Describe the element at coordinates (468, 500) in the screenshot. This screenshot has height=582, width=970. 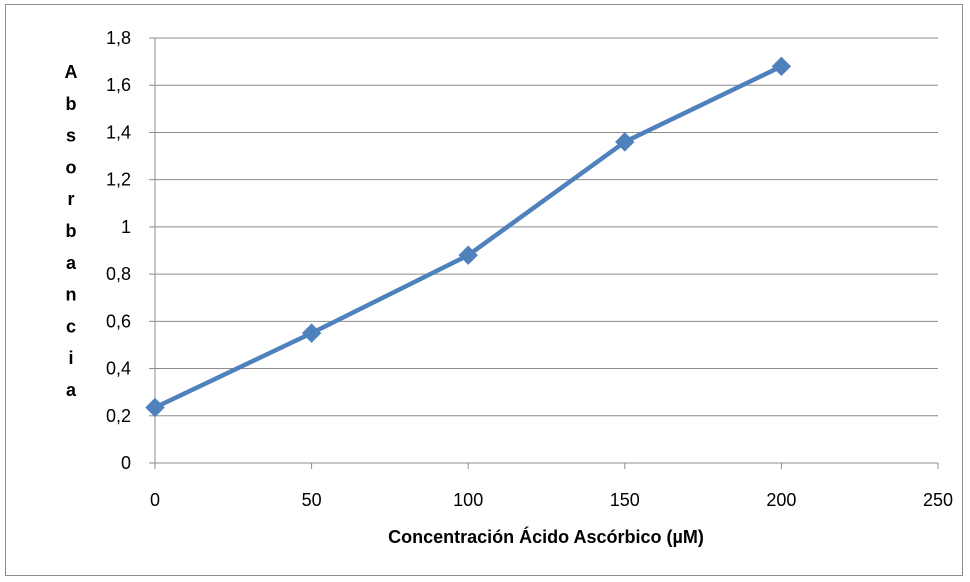
I see `x-tick-label: 100` at that location.